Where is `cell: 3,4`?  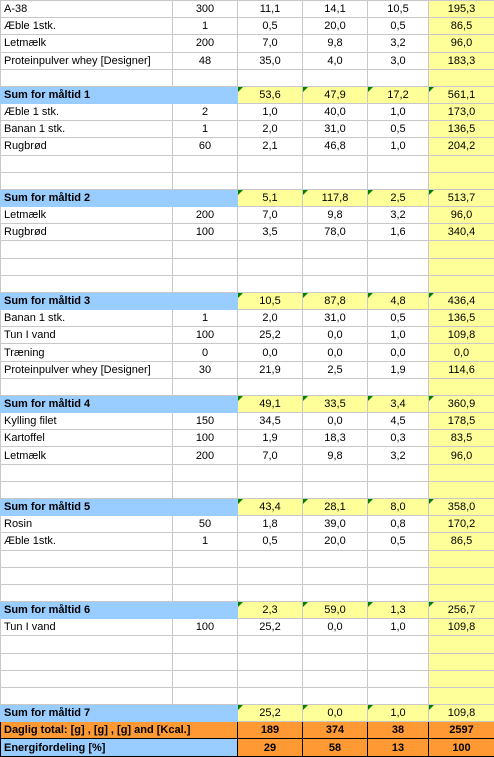
cell: 3,4 is located at coordinates (398, 404).